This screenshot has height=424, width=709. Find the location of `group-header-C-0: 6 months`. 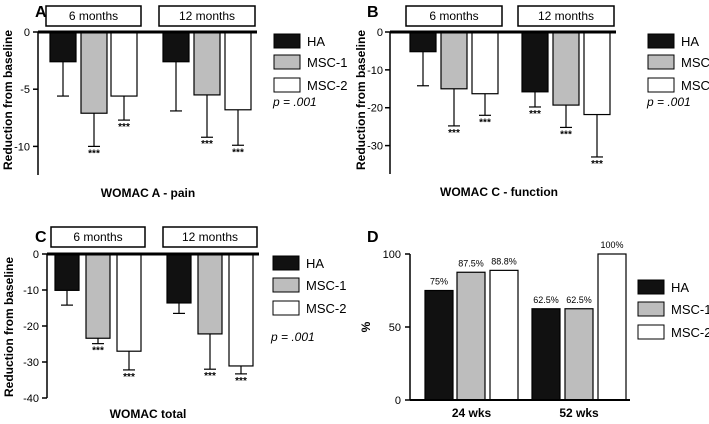

group-header-C-0: 6 months is located at coordinates (97, 237).